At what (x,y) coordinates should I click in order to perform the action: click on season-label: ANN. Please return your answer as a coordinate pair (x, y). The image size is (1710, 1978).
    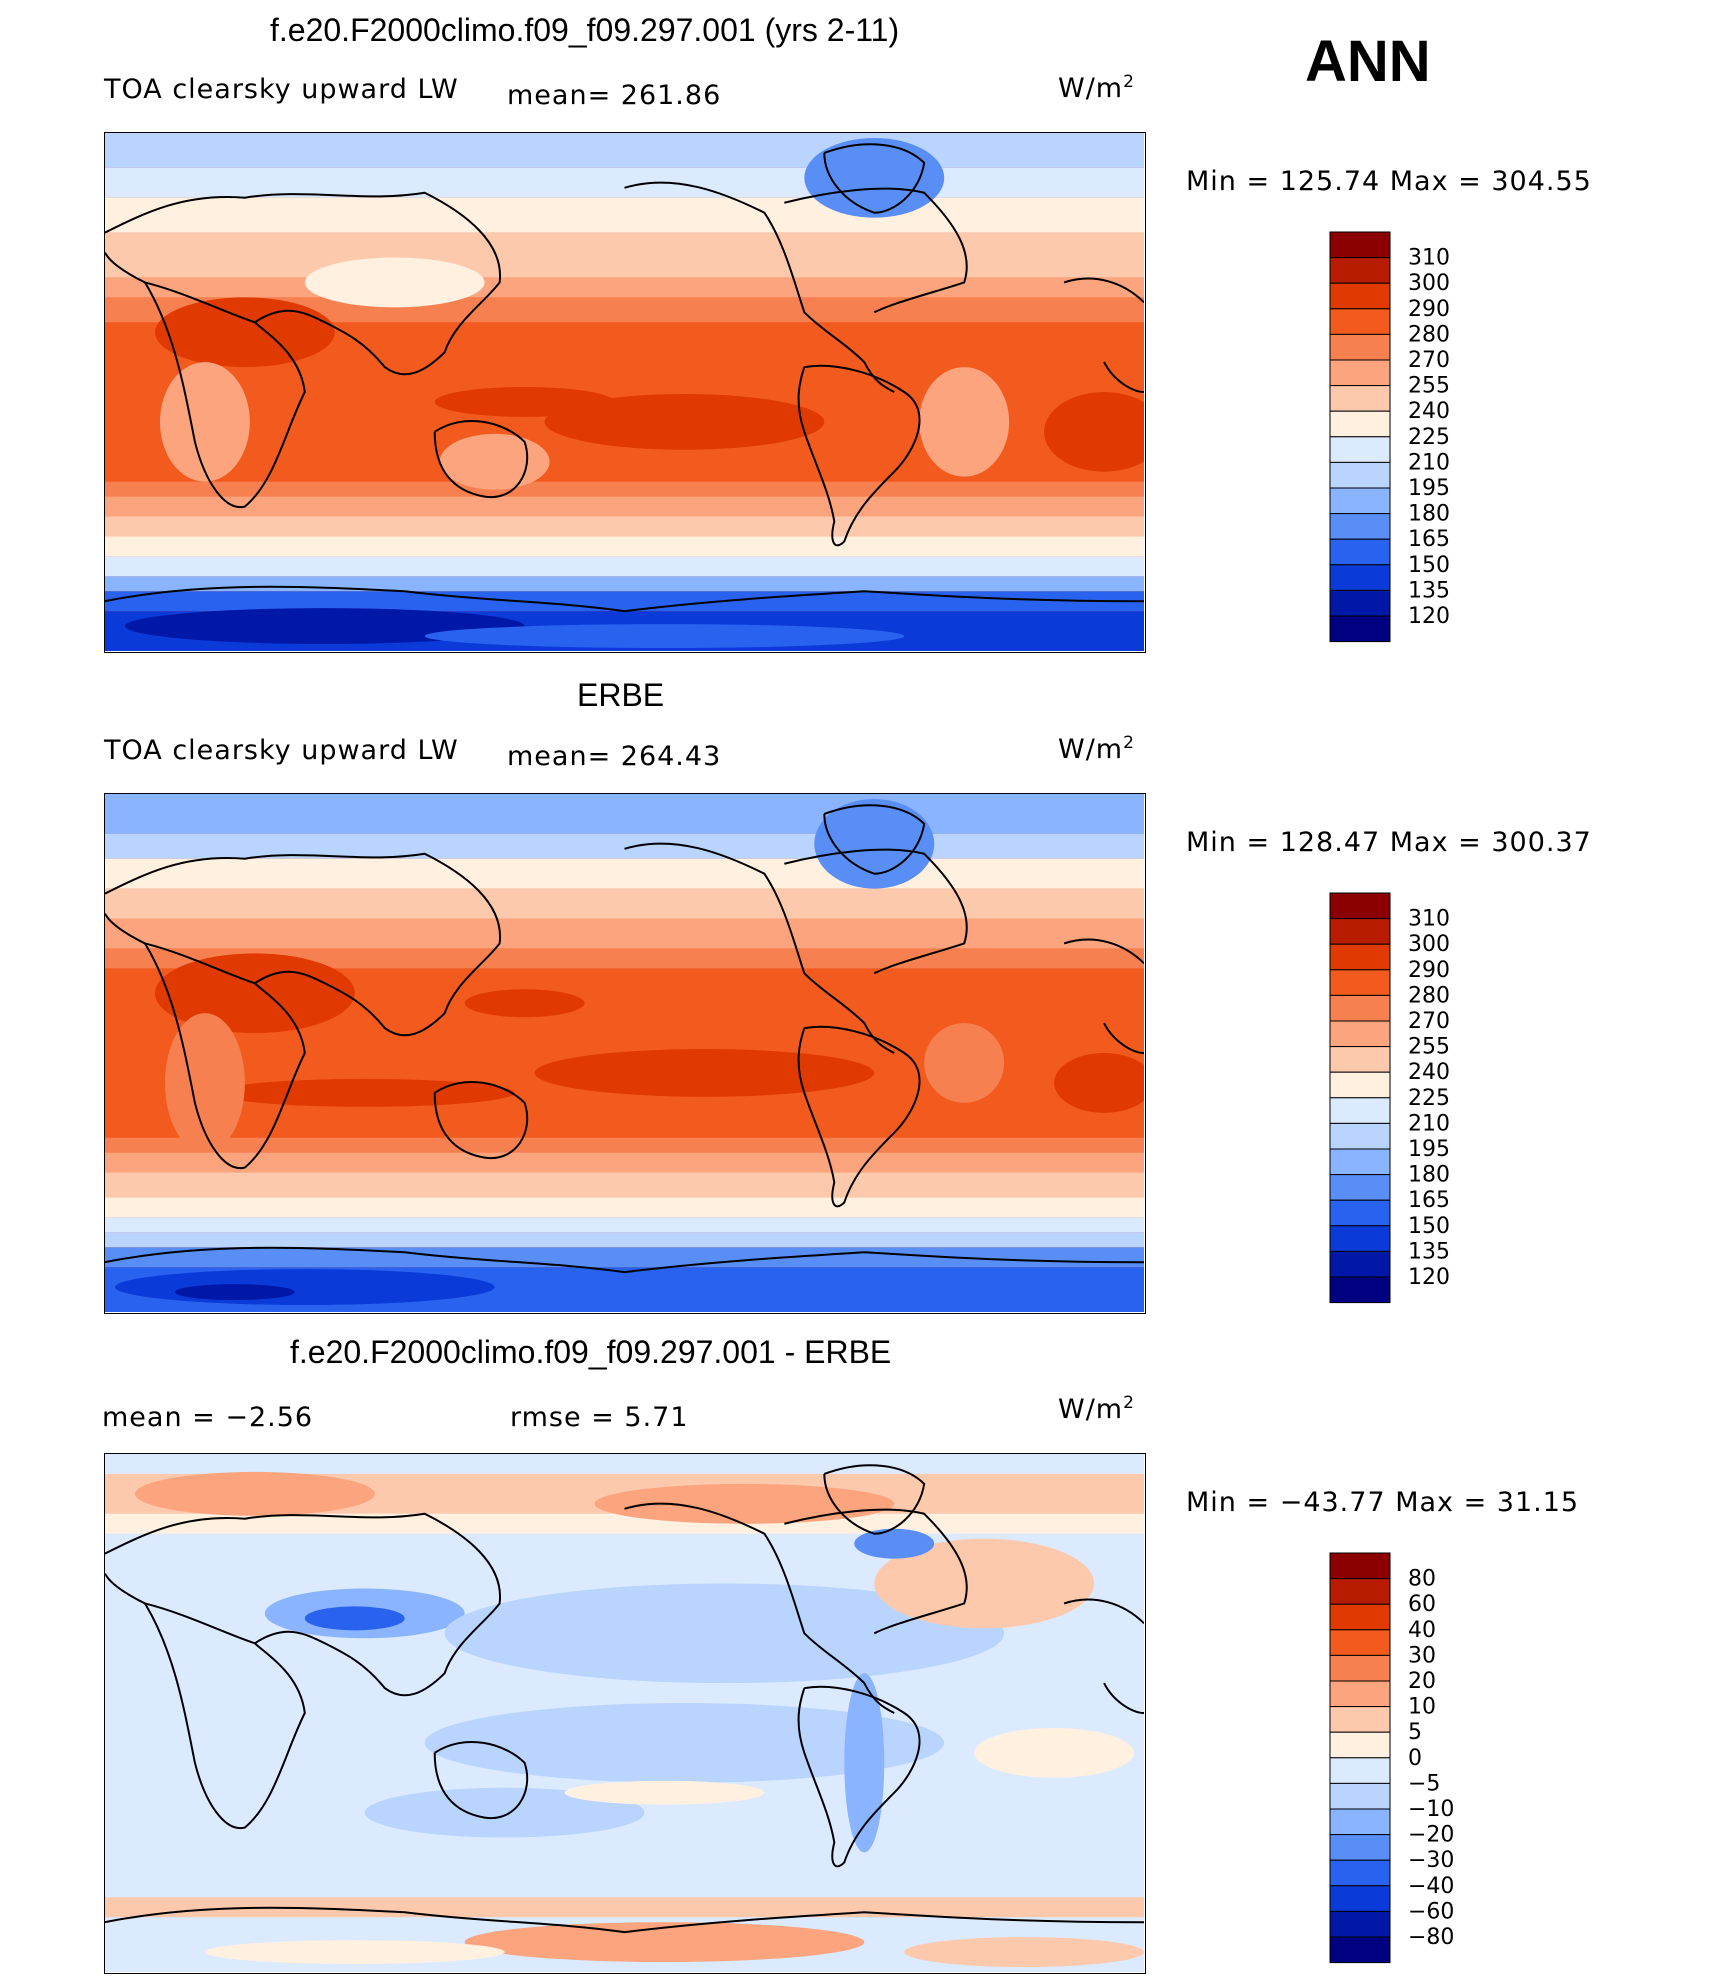
    Looking at the image, I should click on (1368, 61).